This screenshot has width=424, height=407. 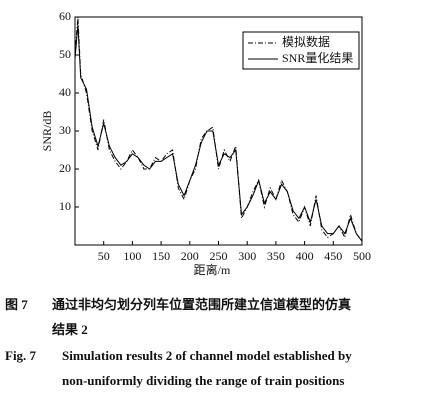 I want to click on legend-label: 模拟数据, so click(x=306, y=41).